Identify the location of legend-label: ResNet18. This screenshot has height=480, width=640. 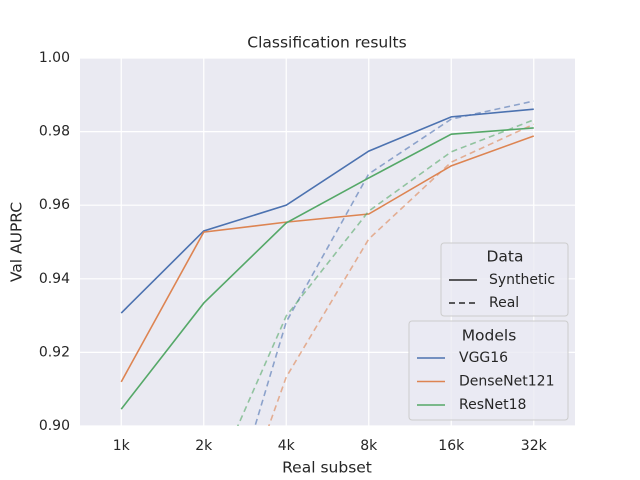
(492, 405).